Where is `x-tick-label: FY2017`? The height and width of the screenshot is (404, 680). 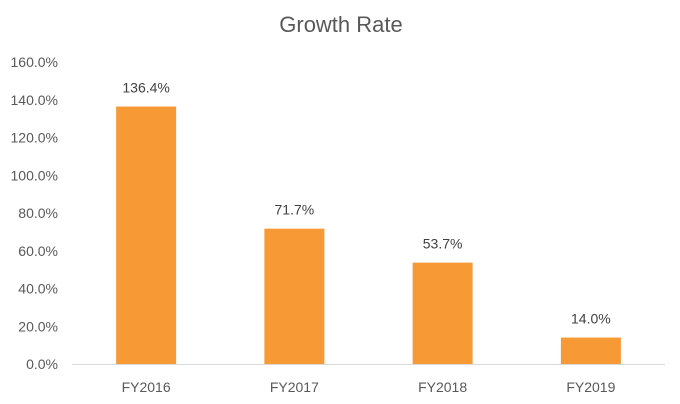 x-tick-label: FY2017 is located at coordinates (294, 387).